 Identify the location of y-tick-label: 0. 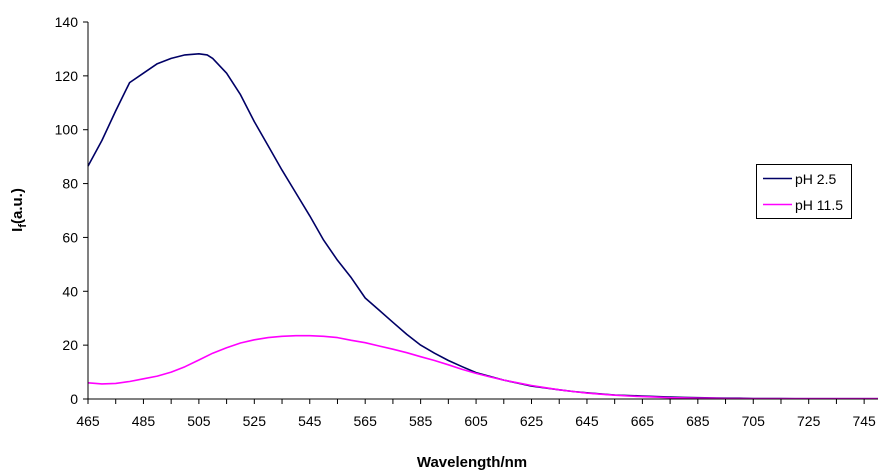
(74, 399).